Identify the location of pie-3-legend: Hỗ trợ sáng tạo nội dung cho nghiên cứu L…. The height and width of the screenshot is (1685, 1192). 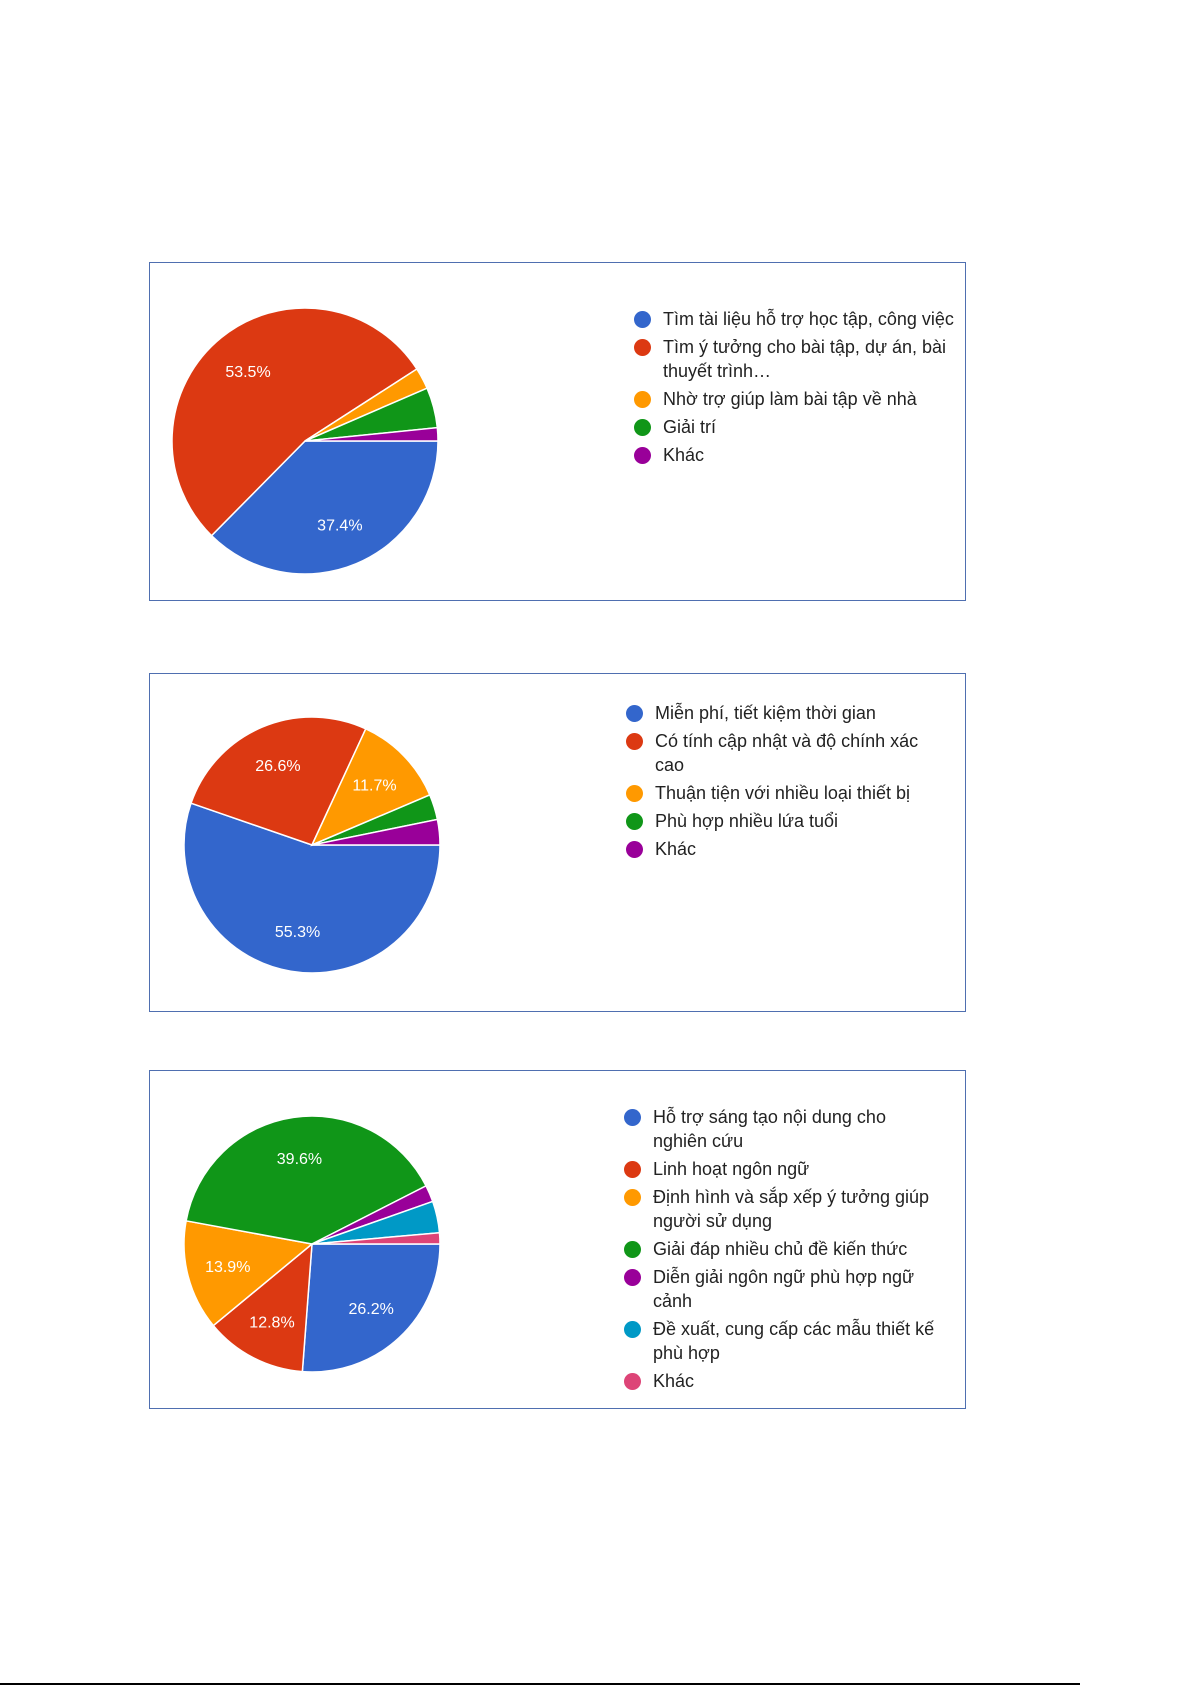
(784, 1251).